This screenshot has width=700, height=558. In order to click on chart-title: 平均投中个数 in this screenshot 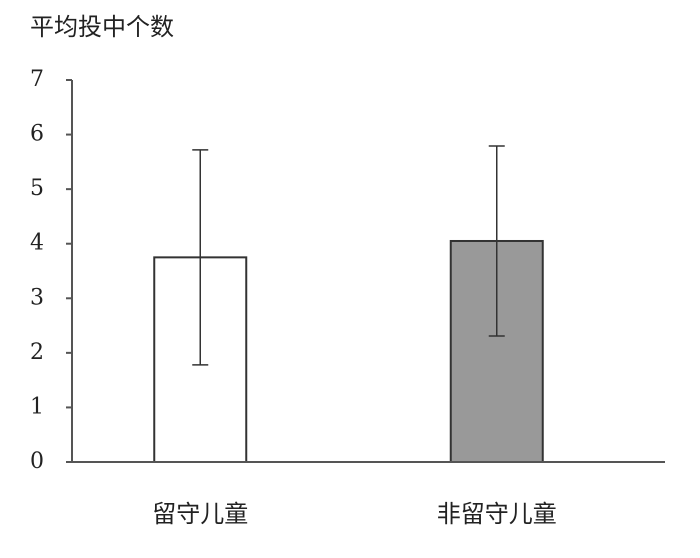, I will do `click(102, 27)`.